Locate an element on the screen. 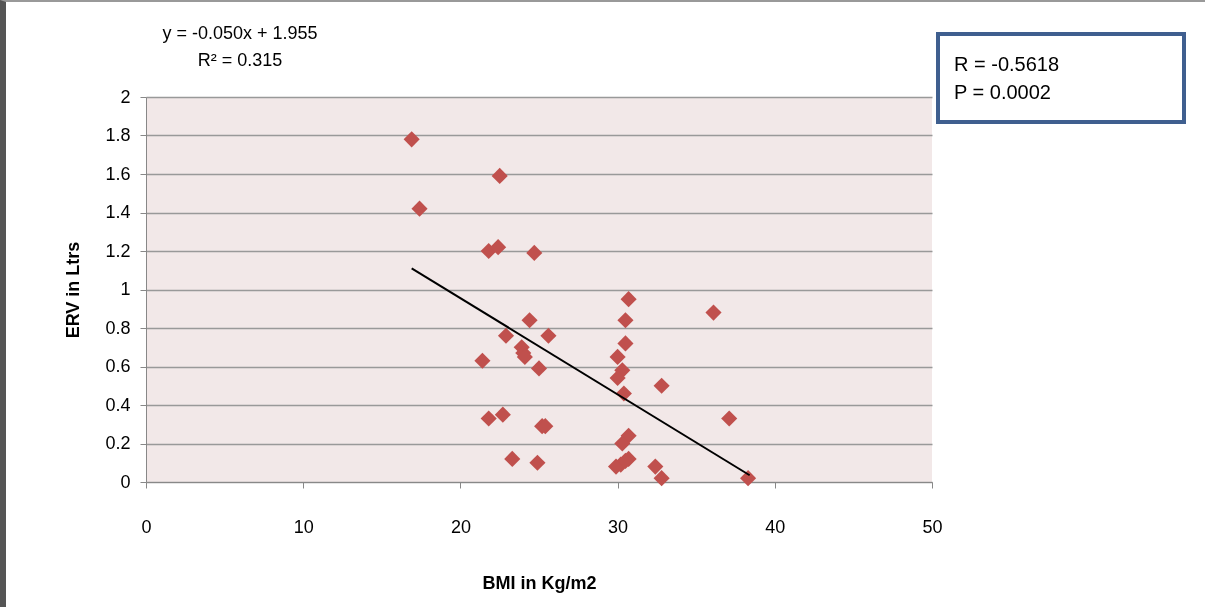 This screenshot has width=1207, height=611. x-tick-label: 0 is located at coordinates (146, 526).